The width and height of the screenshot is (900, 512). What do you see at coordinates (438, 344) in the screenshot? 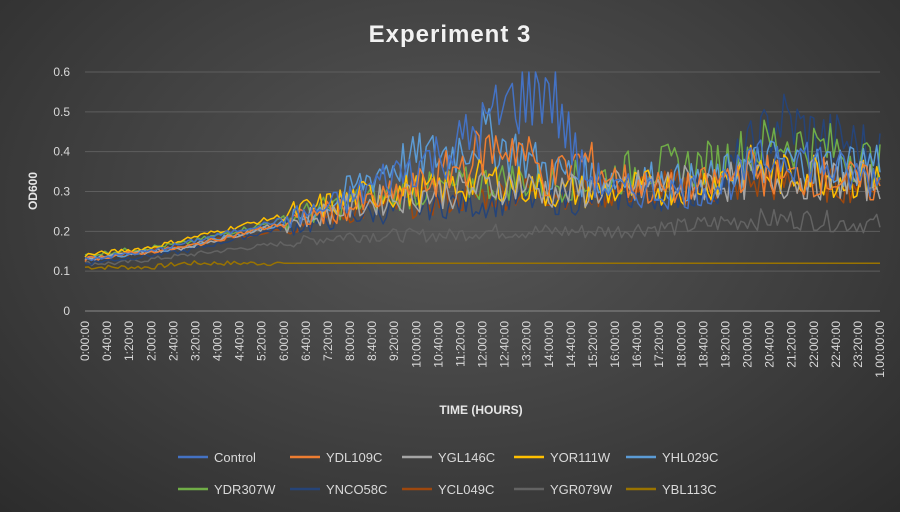
I see `x-tick-label: 10:40:00` at bounding box center [438, 344].